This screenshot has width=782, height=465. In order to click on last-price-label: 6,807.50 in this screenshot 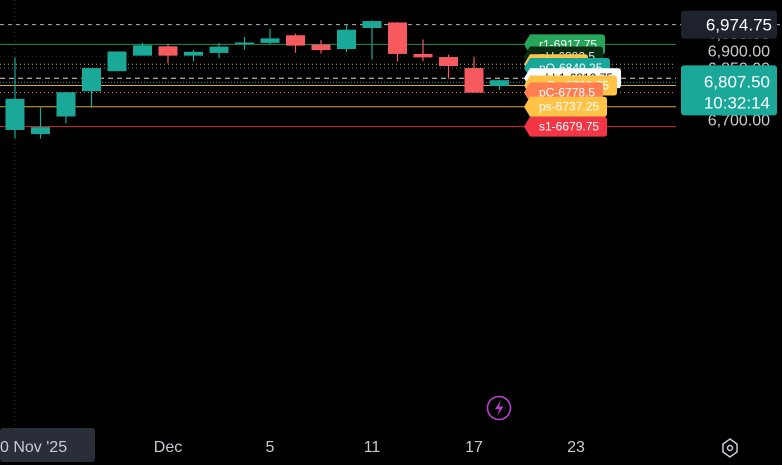, I will do `click(737, 81)`.